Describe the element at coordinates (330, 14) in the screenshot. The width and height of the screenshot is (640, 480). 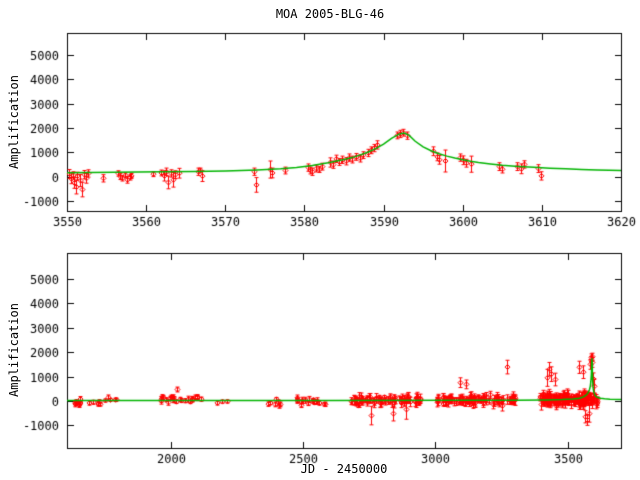
I see `chart-title: MOA 2005-BLG-46` at that location.